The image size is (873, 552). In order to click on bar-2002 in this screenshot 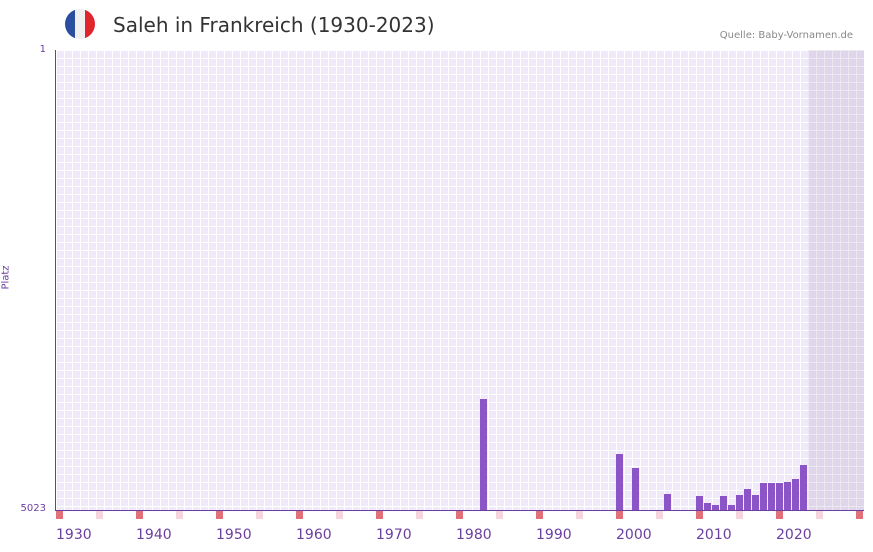, I will do `click(635, 489)`.